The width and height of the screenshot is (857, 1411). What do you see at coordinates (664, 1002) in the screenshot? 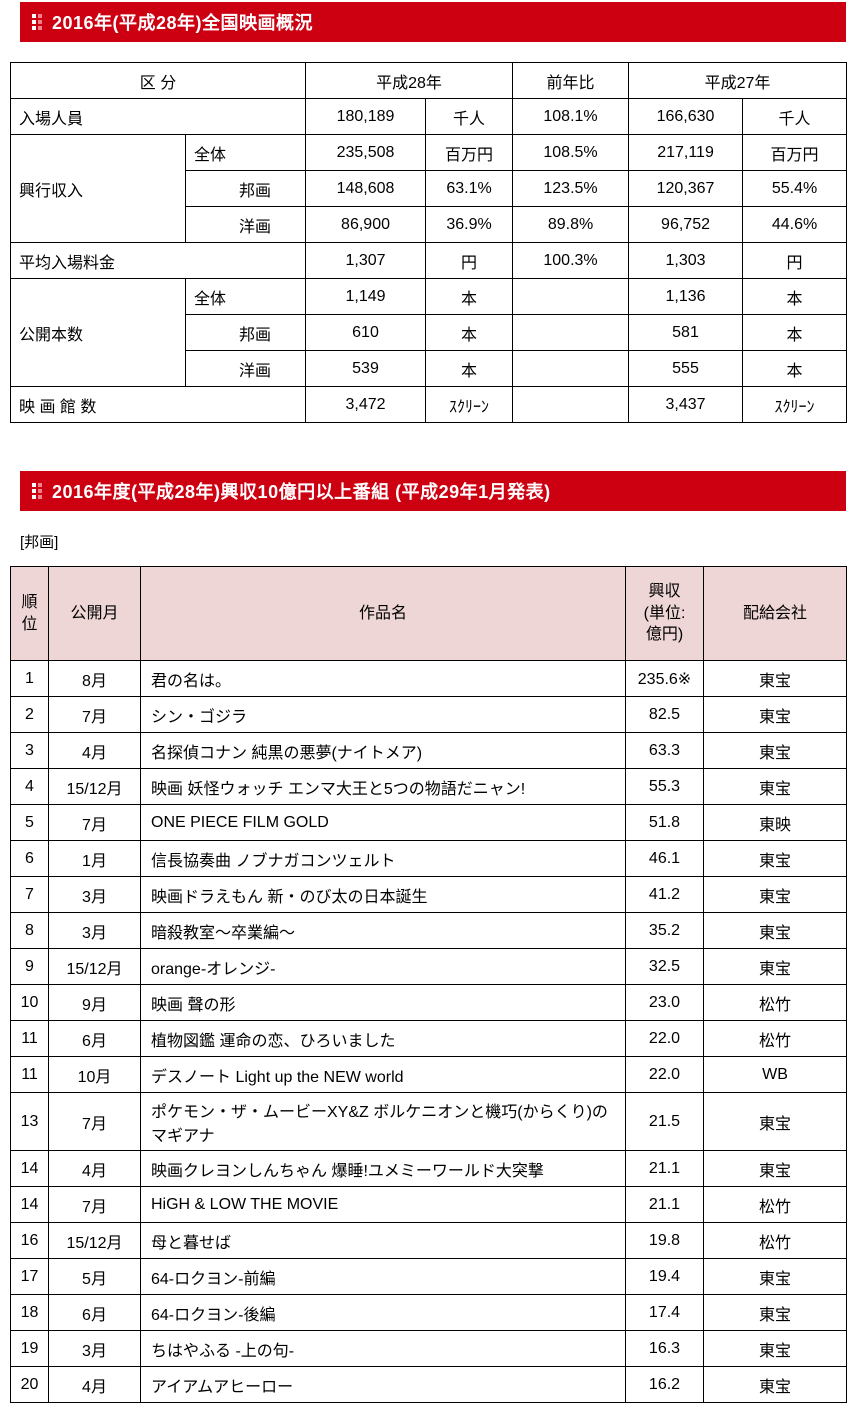
I see `revenue-cell: 23.0` at bounding box center [664, 1002].